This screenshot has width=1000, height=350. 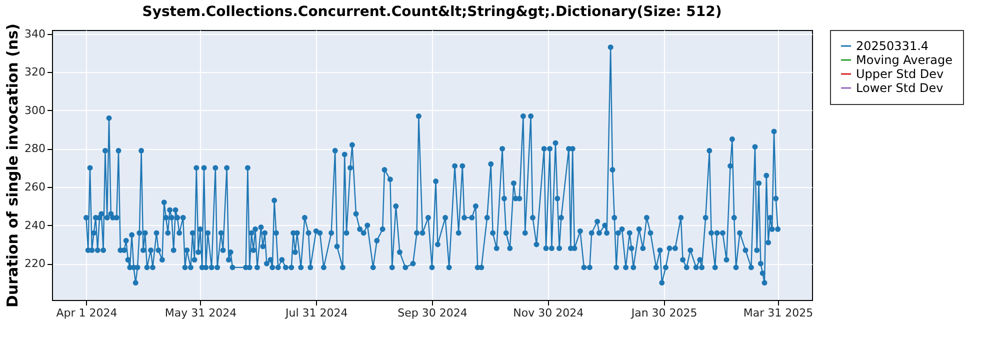 I want to click on x-tick-label: Nov 30 2024, so click(x=548, y=313).